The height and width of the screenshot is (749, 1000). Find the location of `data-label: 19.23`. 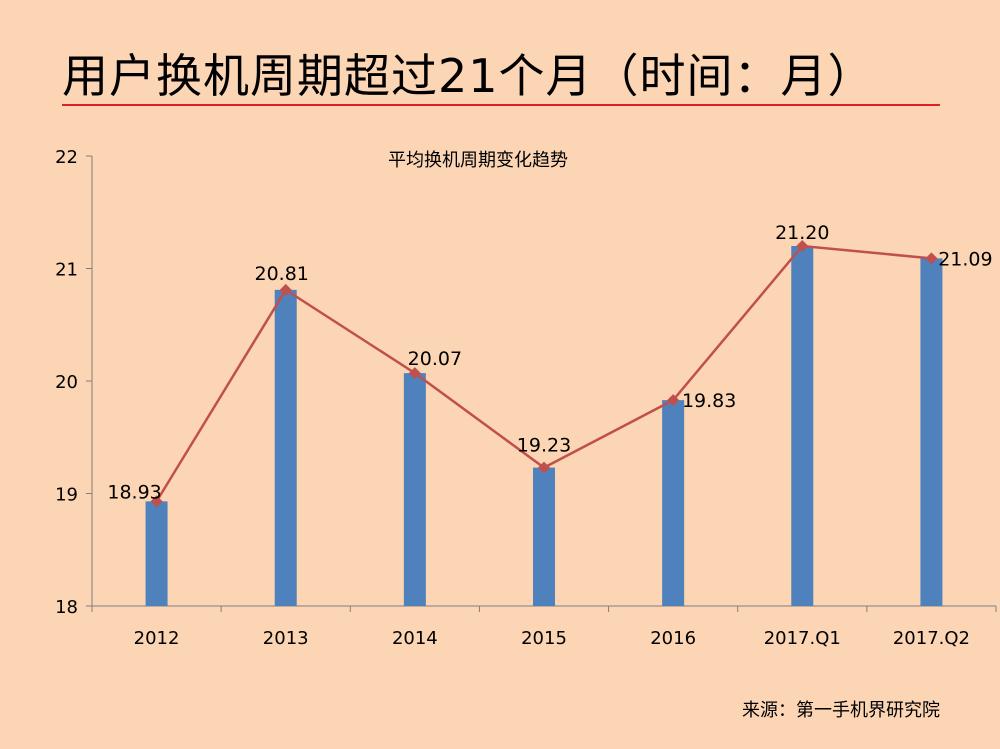

data-label: 19.23 is located at coordinates (544, 446).